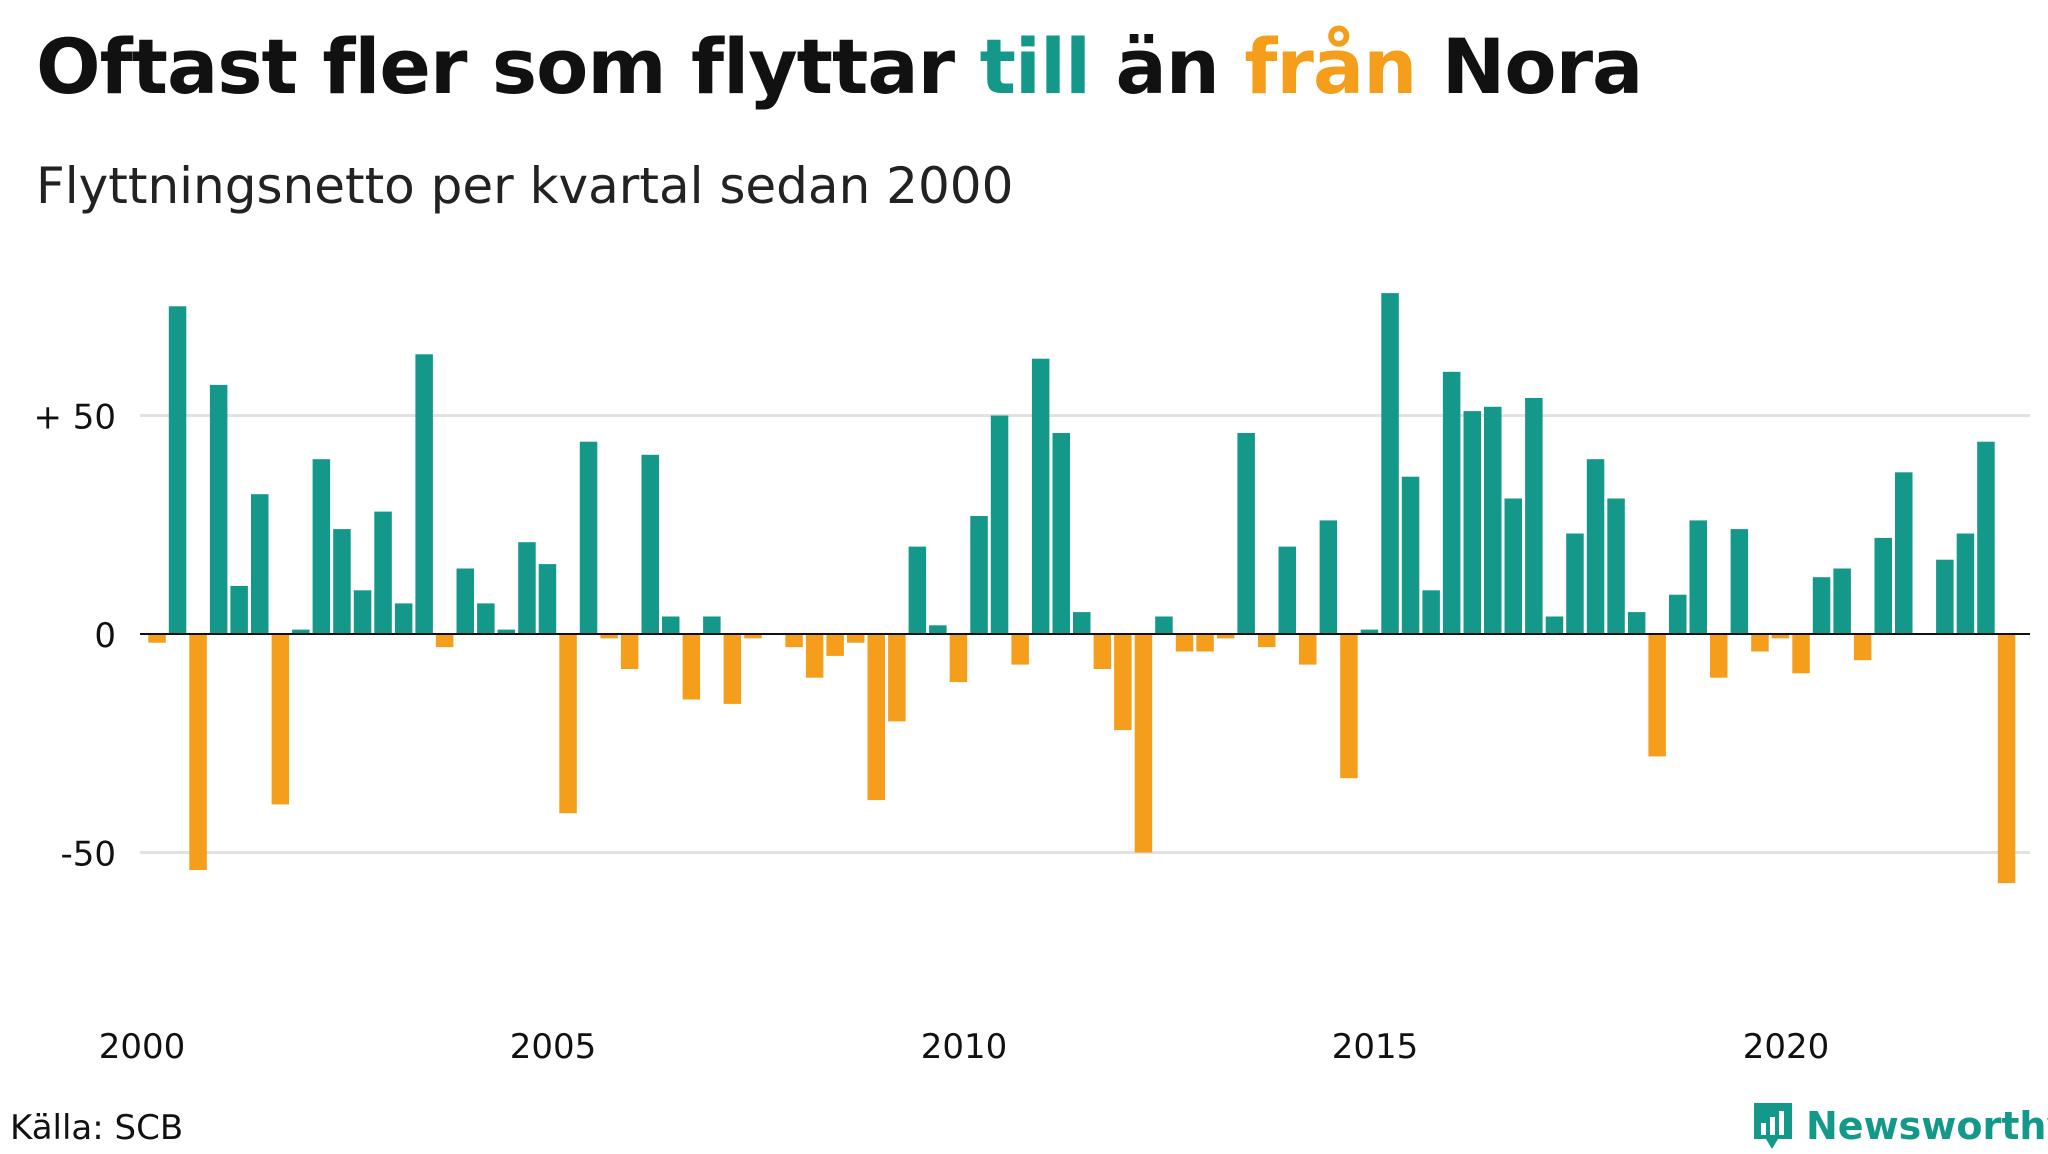 The height and width of the screenshot is (1154, 2048). What do you see at coordinates (444, 641) in the screenshot?
I see `bar-2003K3` at bounding box center [444, 641].